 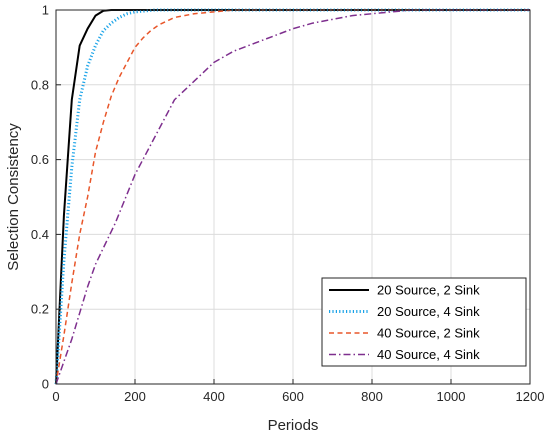 What do you see at coordinates (372, 396) in the screenshot?
I see `x-tick-label: 800` at bounding box center [372, 396].